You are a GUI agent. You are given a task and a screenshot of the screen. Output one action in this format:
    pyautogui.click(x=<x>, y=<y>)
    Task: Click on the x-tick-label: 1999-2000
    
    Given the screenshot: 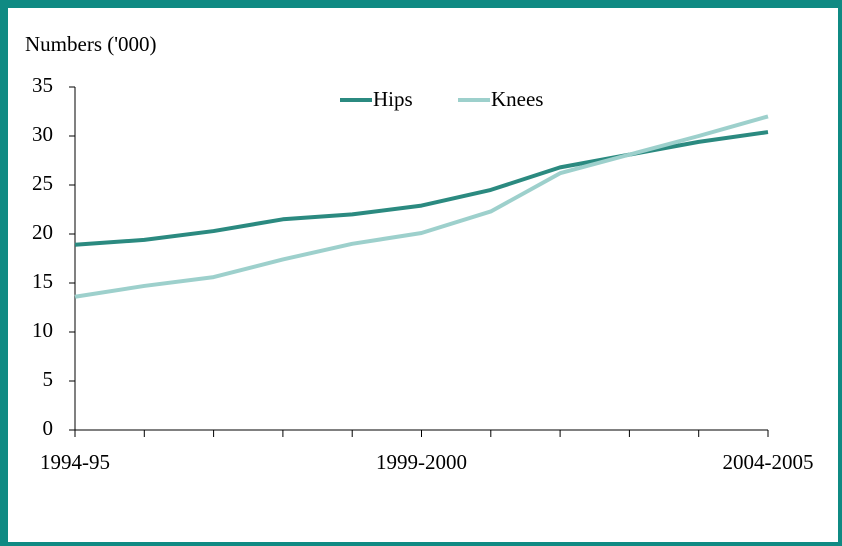 What is the action you would take?
    pyautogui.click(x=421, y=462)
    